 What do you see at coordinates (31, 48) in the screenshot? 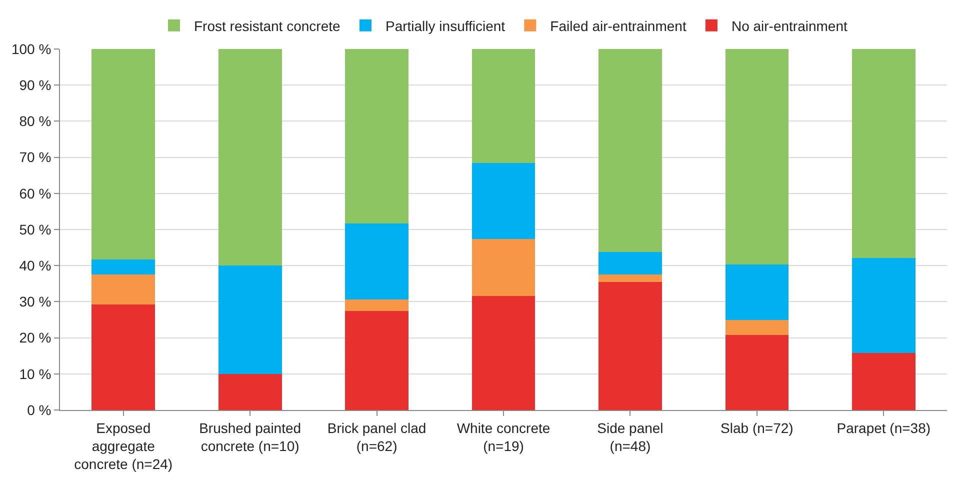
I see `y-tick-label: 100 %` at bounding box center [31, 48].